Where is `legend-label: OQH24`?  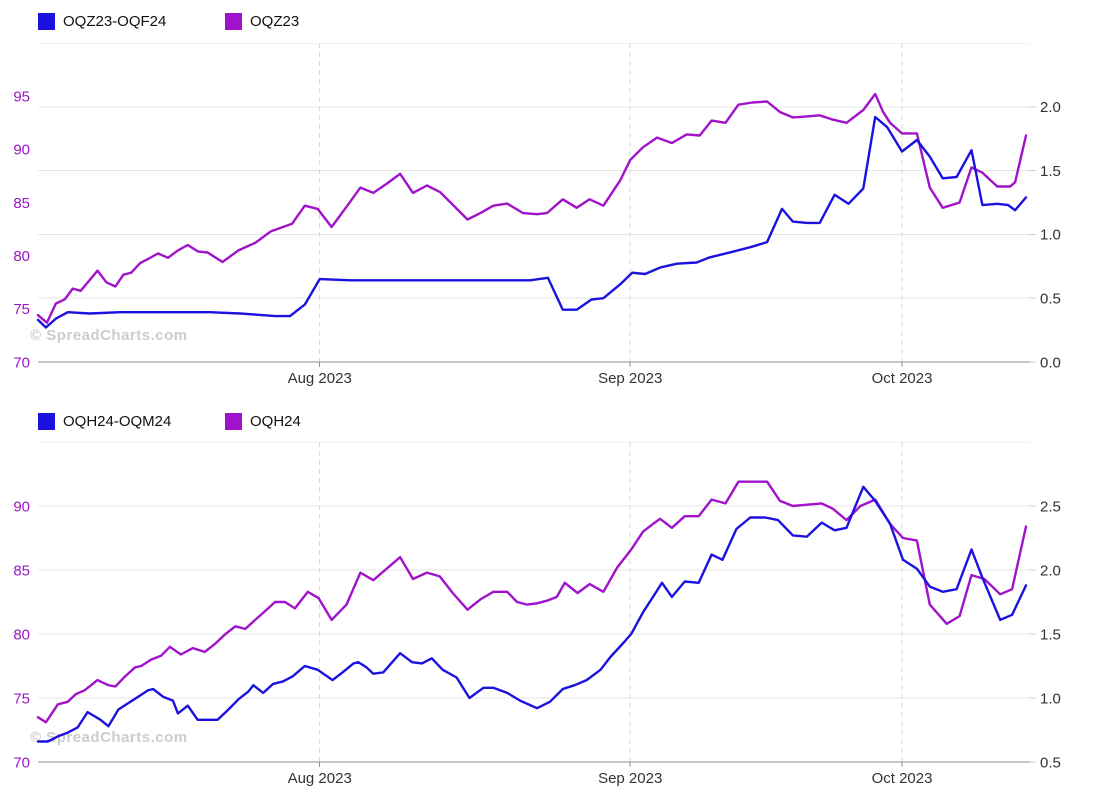 legend-label: OQH24 is located at coordinates (275, 421).